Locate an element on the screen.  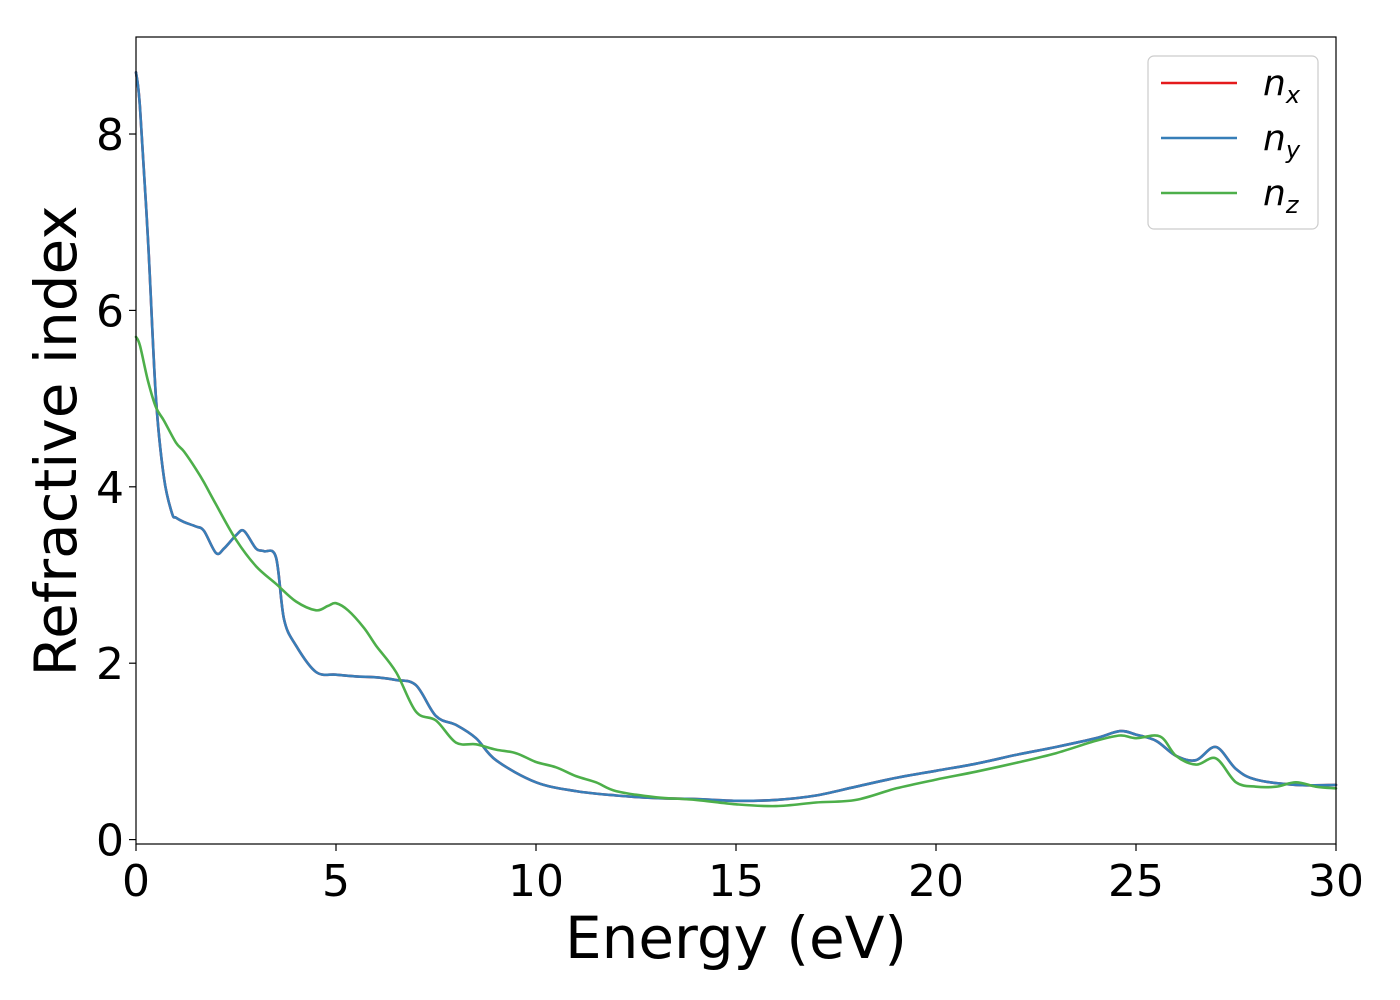
legend-label-z: nz is located at coordinates (1281, 196).